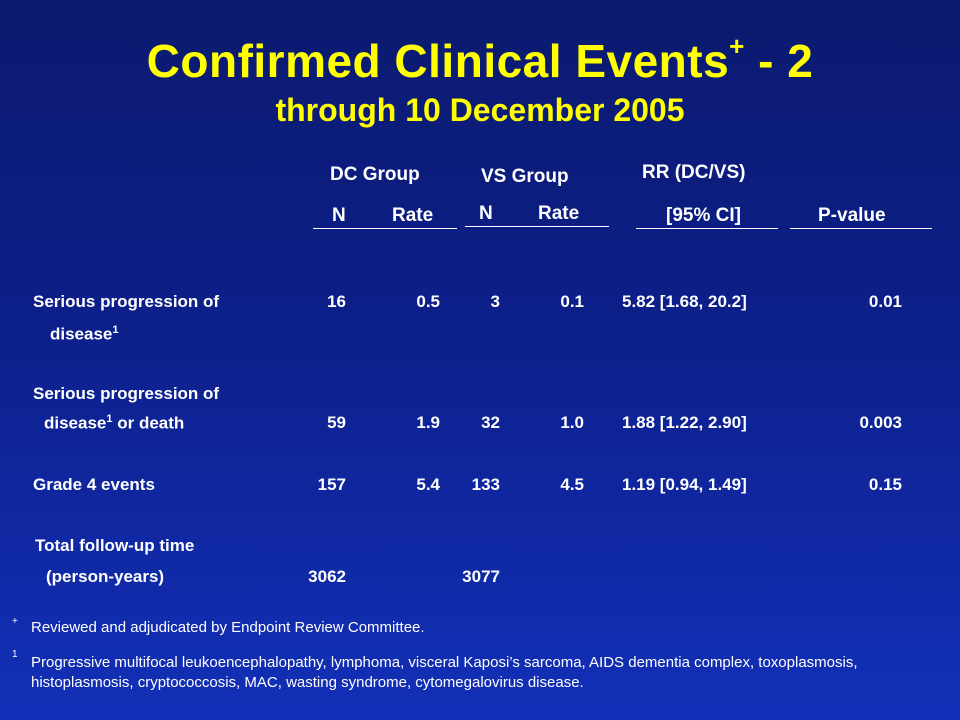 Image resolution: width=960 pixels, height=720 pixels. What do you see at coordinates (885, 301) in the screenshot?
I see `row1-pvalue: 0.01` at bounding box center [885, 301].